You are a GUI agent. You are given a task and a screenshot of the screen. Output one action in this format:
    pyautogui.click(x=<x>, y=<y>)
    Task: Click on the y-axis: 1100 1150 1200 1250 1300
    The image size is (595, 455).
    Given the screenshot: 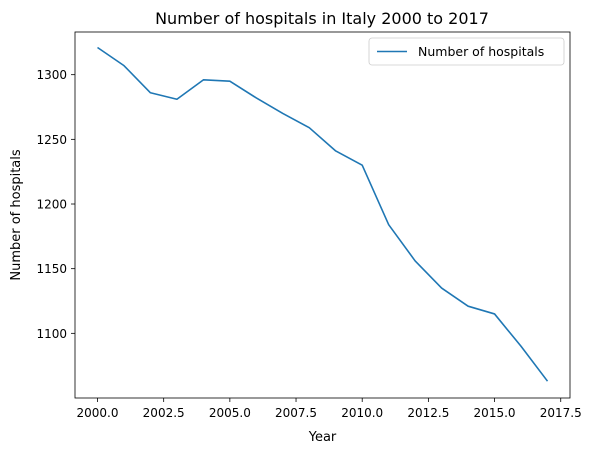 What is the action you would take?
    pyautogui.click(x=55, y=204)
    